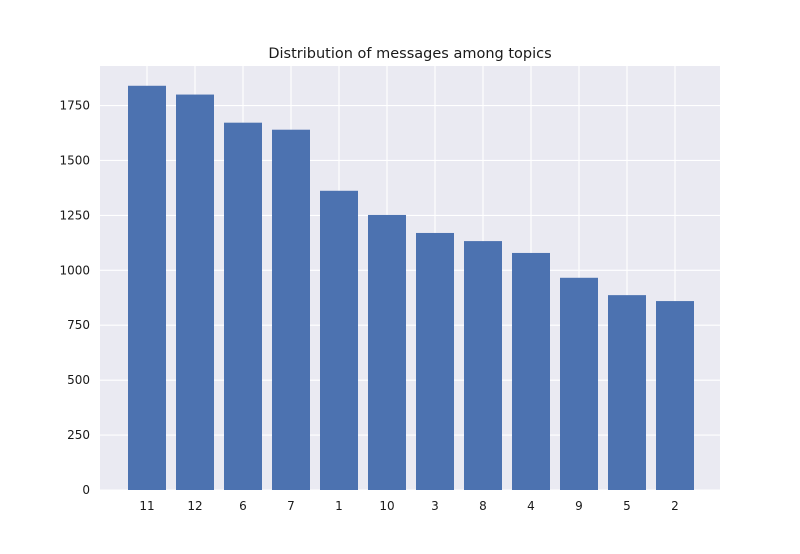 The width and height of the screenshot is (800, 554). I want to click on x-tick-label: 2, so click(675, 506).